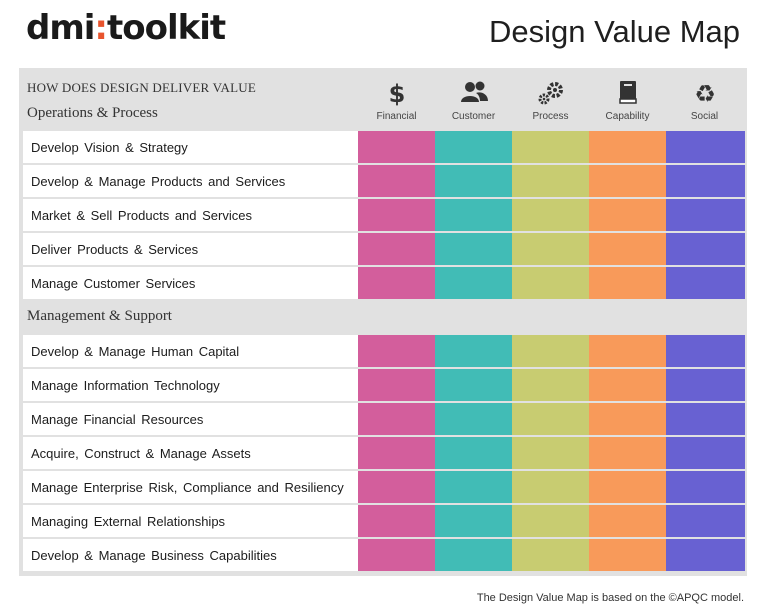 The width and height of the screenshot is (768, 612). What do you see at coordinates (190, 249) in the screenshot?
I see `row-label: Deliver Products & Services` at bounding box center [190, 249].